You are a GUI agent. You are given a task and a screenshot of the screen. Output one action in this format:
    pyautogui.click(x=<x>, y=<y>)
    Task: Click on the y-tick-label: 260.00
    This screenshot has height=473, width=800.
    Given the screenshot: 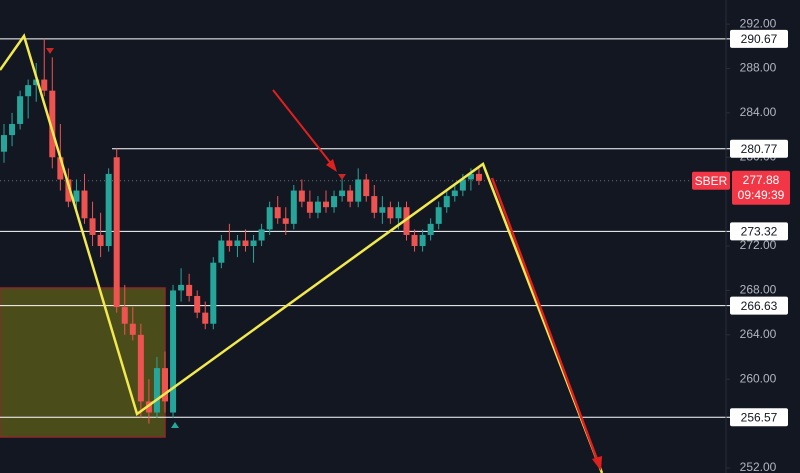 What is the action you would take?
    pyautogui.click(x=758, y=378)
    